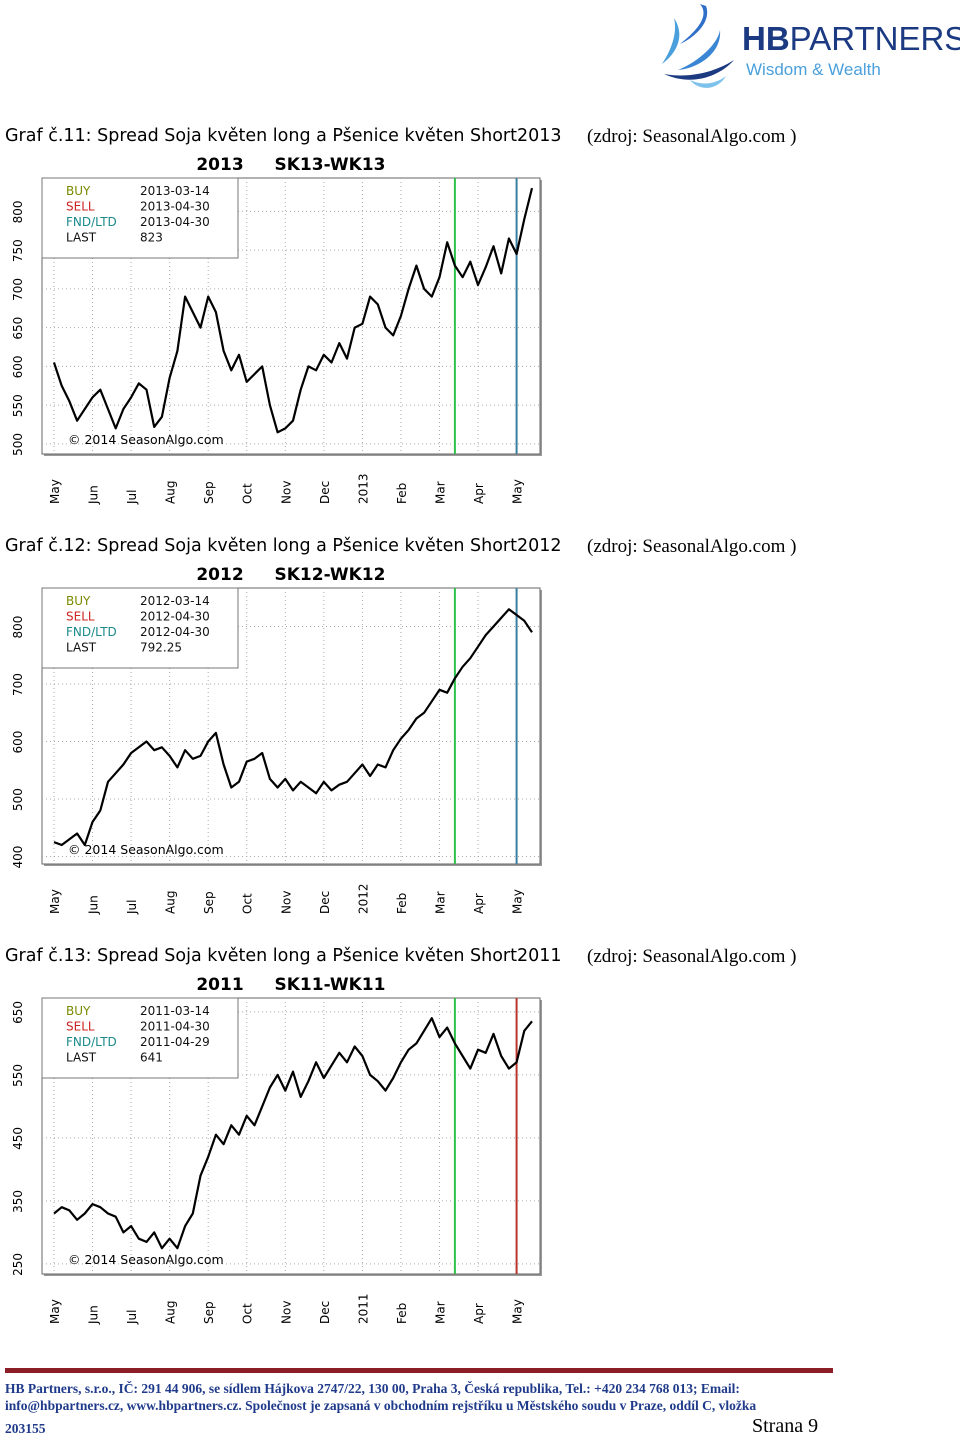 The image size is (960, 1438). I want to click on y-tick-label: 600, so click(18, 366).